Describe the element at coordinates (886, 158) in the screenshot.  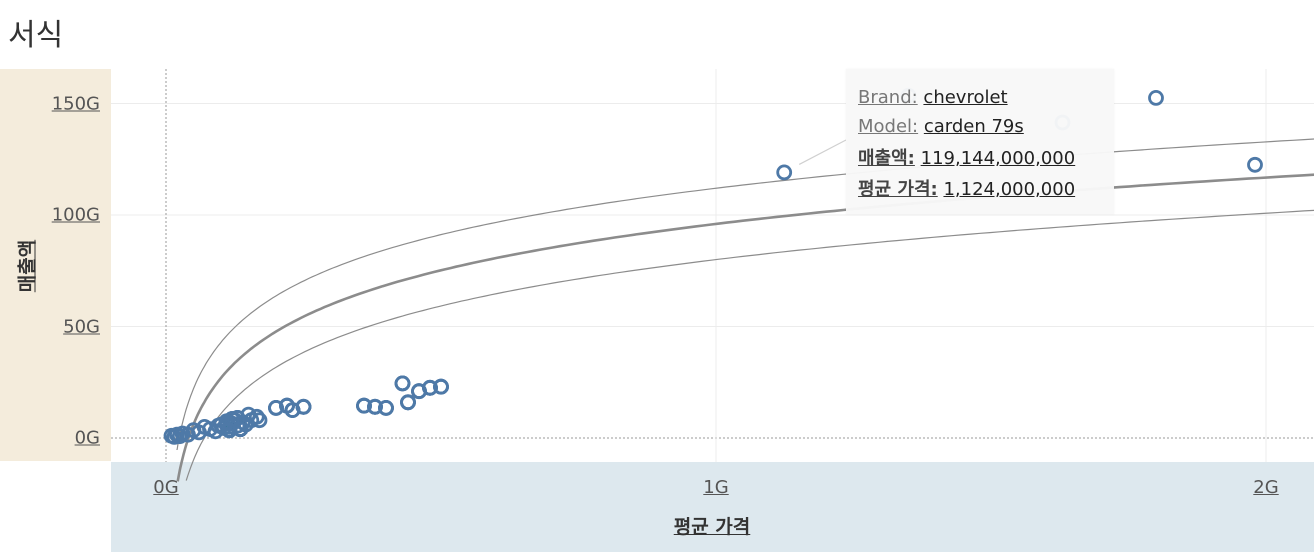
I see `tooltip-sales-label: 매출액:` at that location.